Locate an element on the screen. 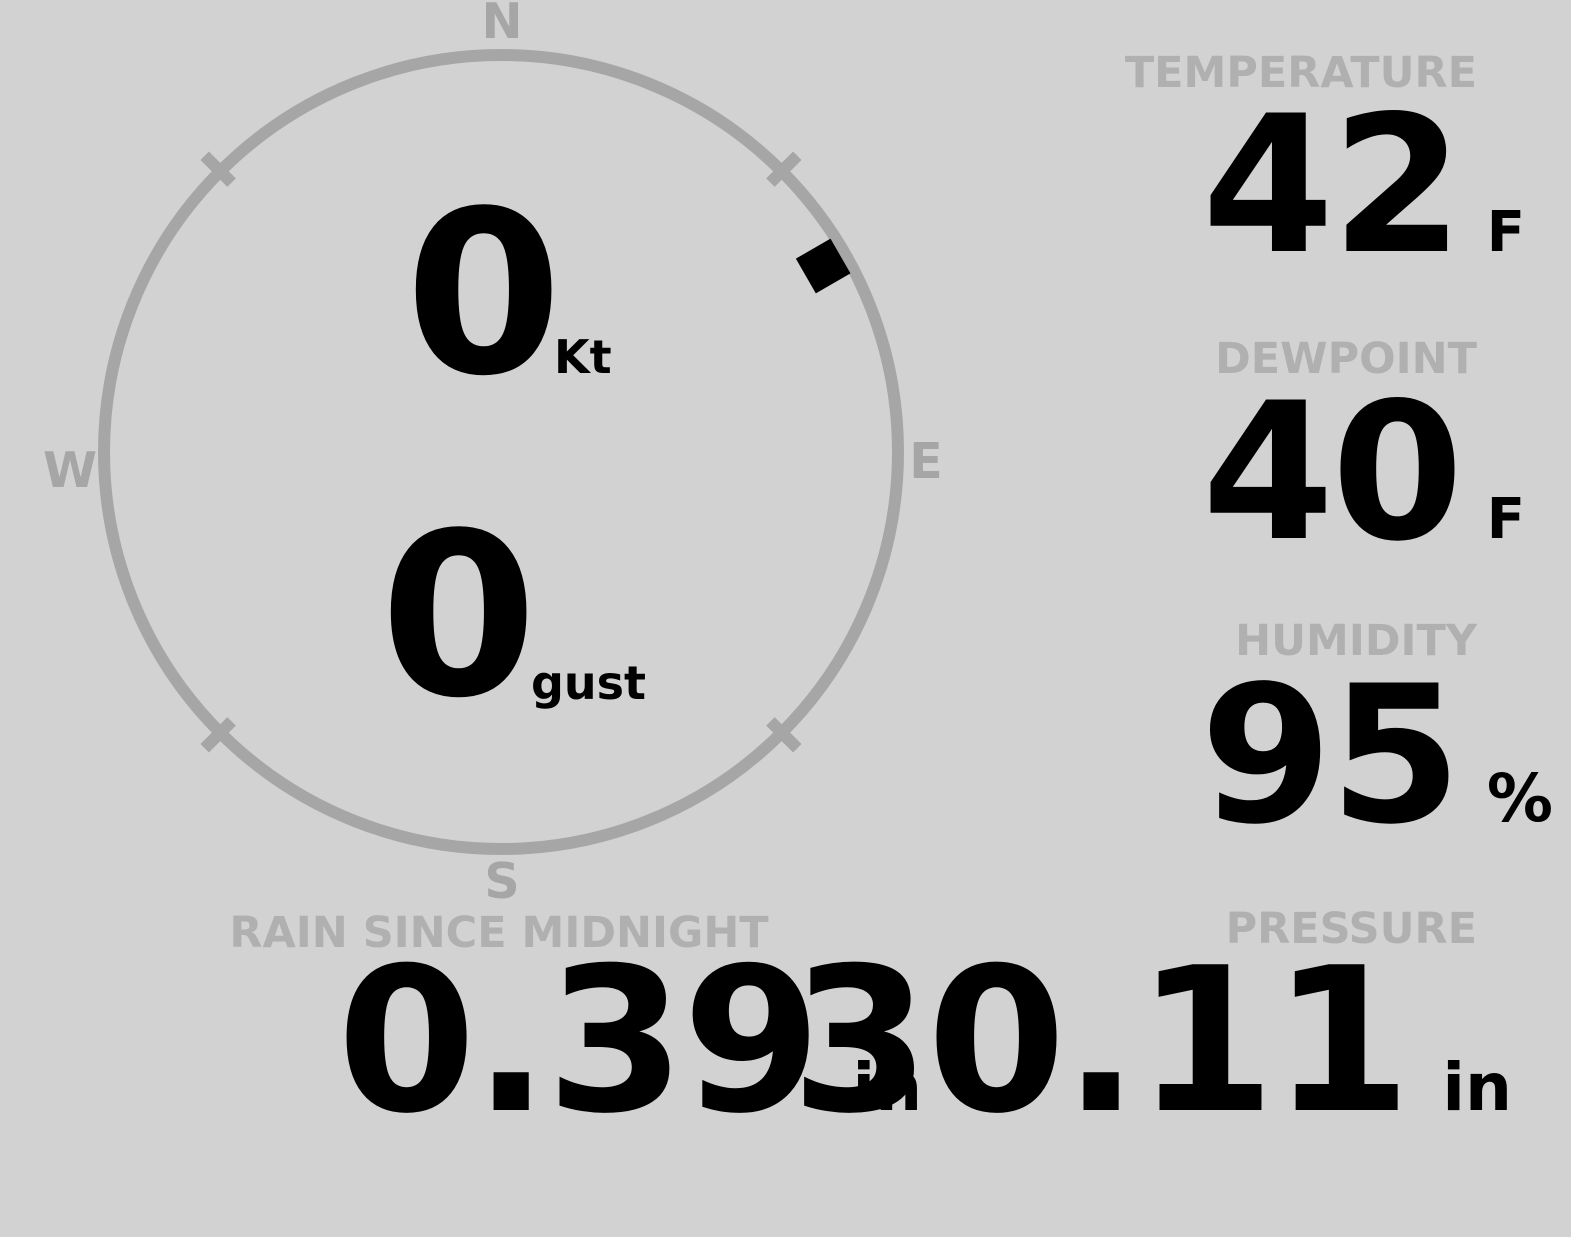 The width and height of the screenshot is (1571, 1237). wind-direction-marker is located at coordinates (823, 266).